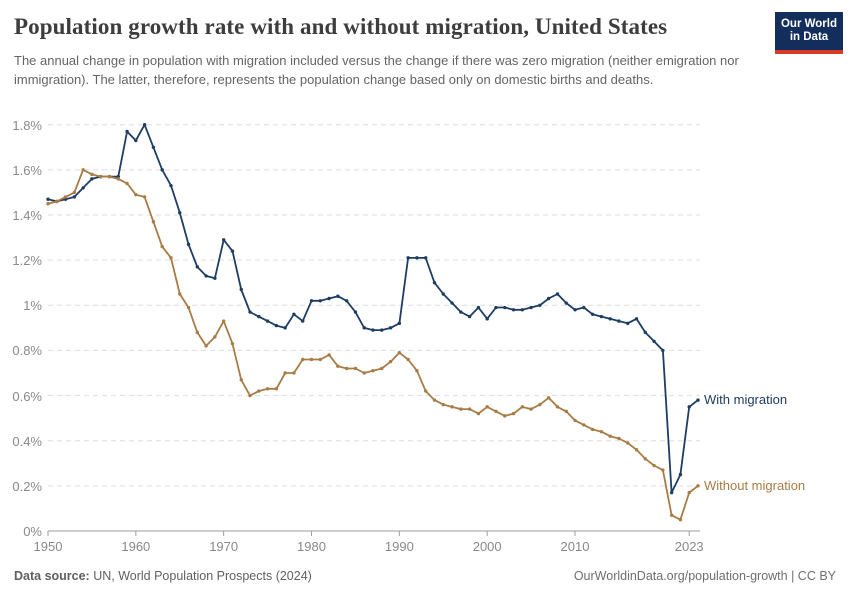 Image resolution: width=850 pixels, height=600 pixels. What do you see at coordinates (200, 576) in the screenshot?
I see `data-source-text: UN, World Population Prospects (2024)` at bounding box center [200, 576].